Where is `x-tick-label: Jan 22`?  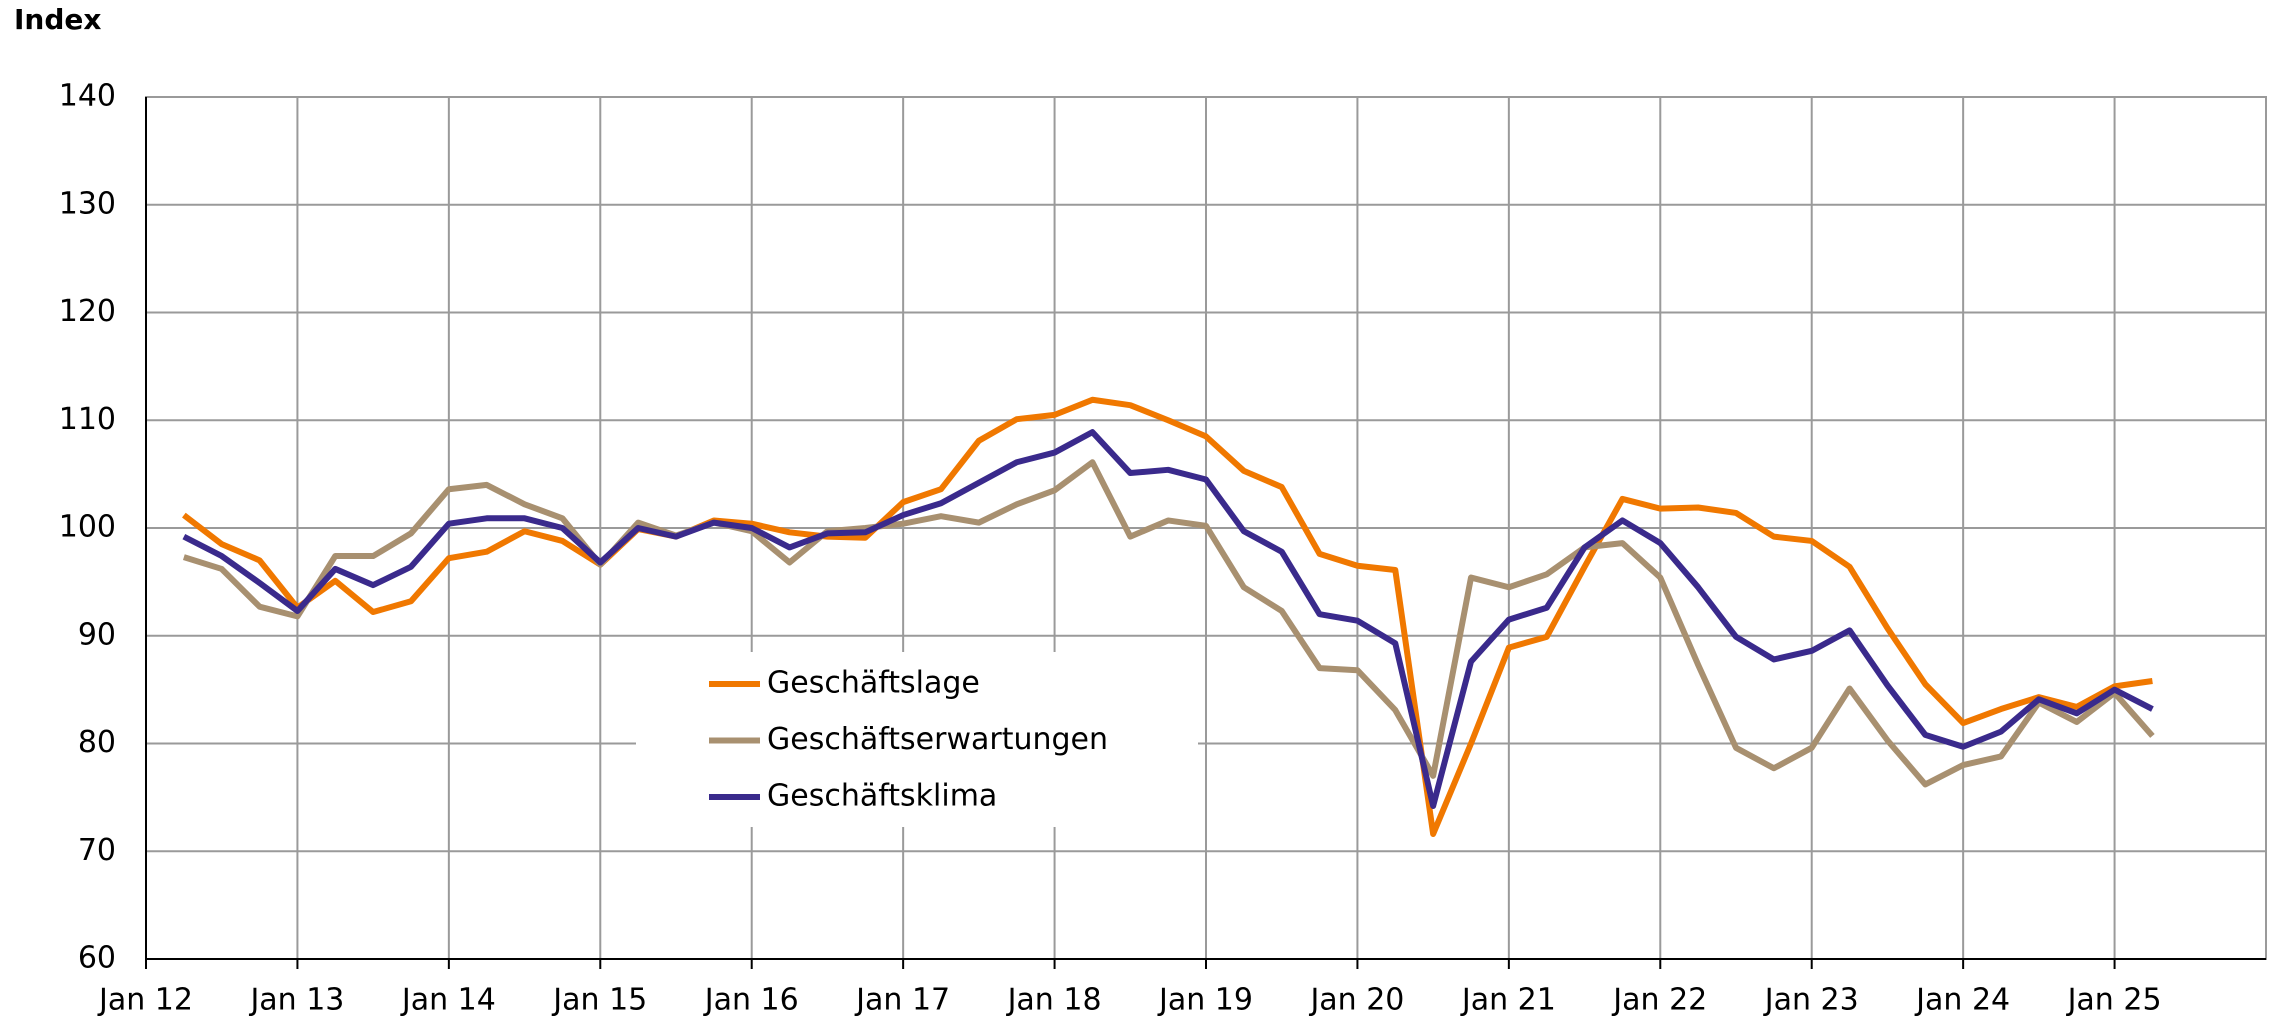
x-tick-label: Jan 22 is located at coordinates (1659, 1000).